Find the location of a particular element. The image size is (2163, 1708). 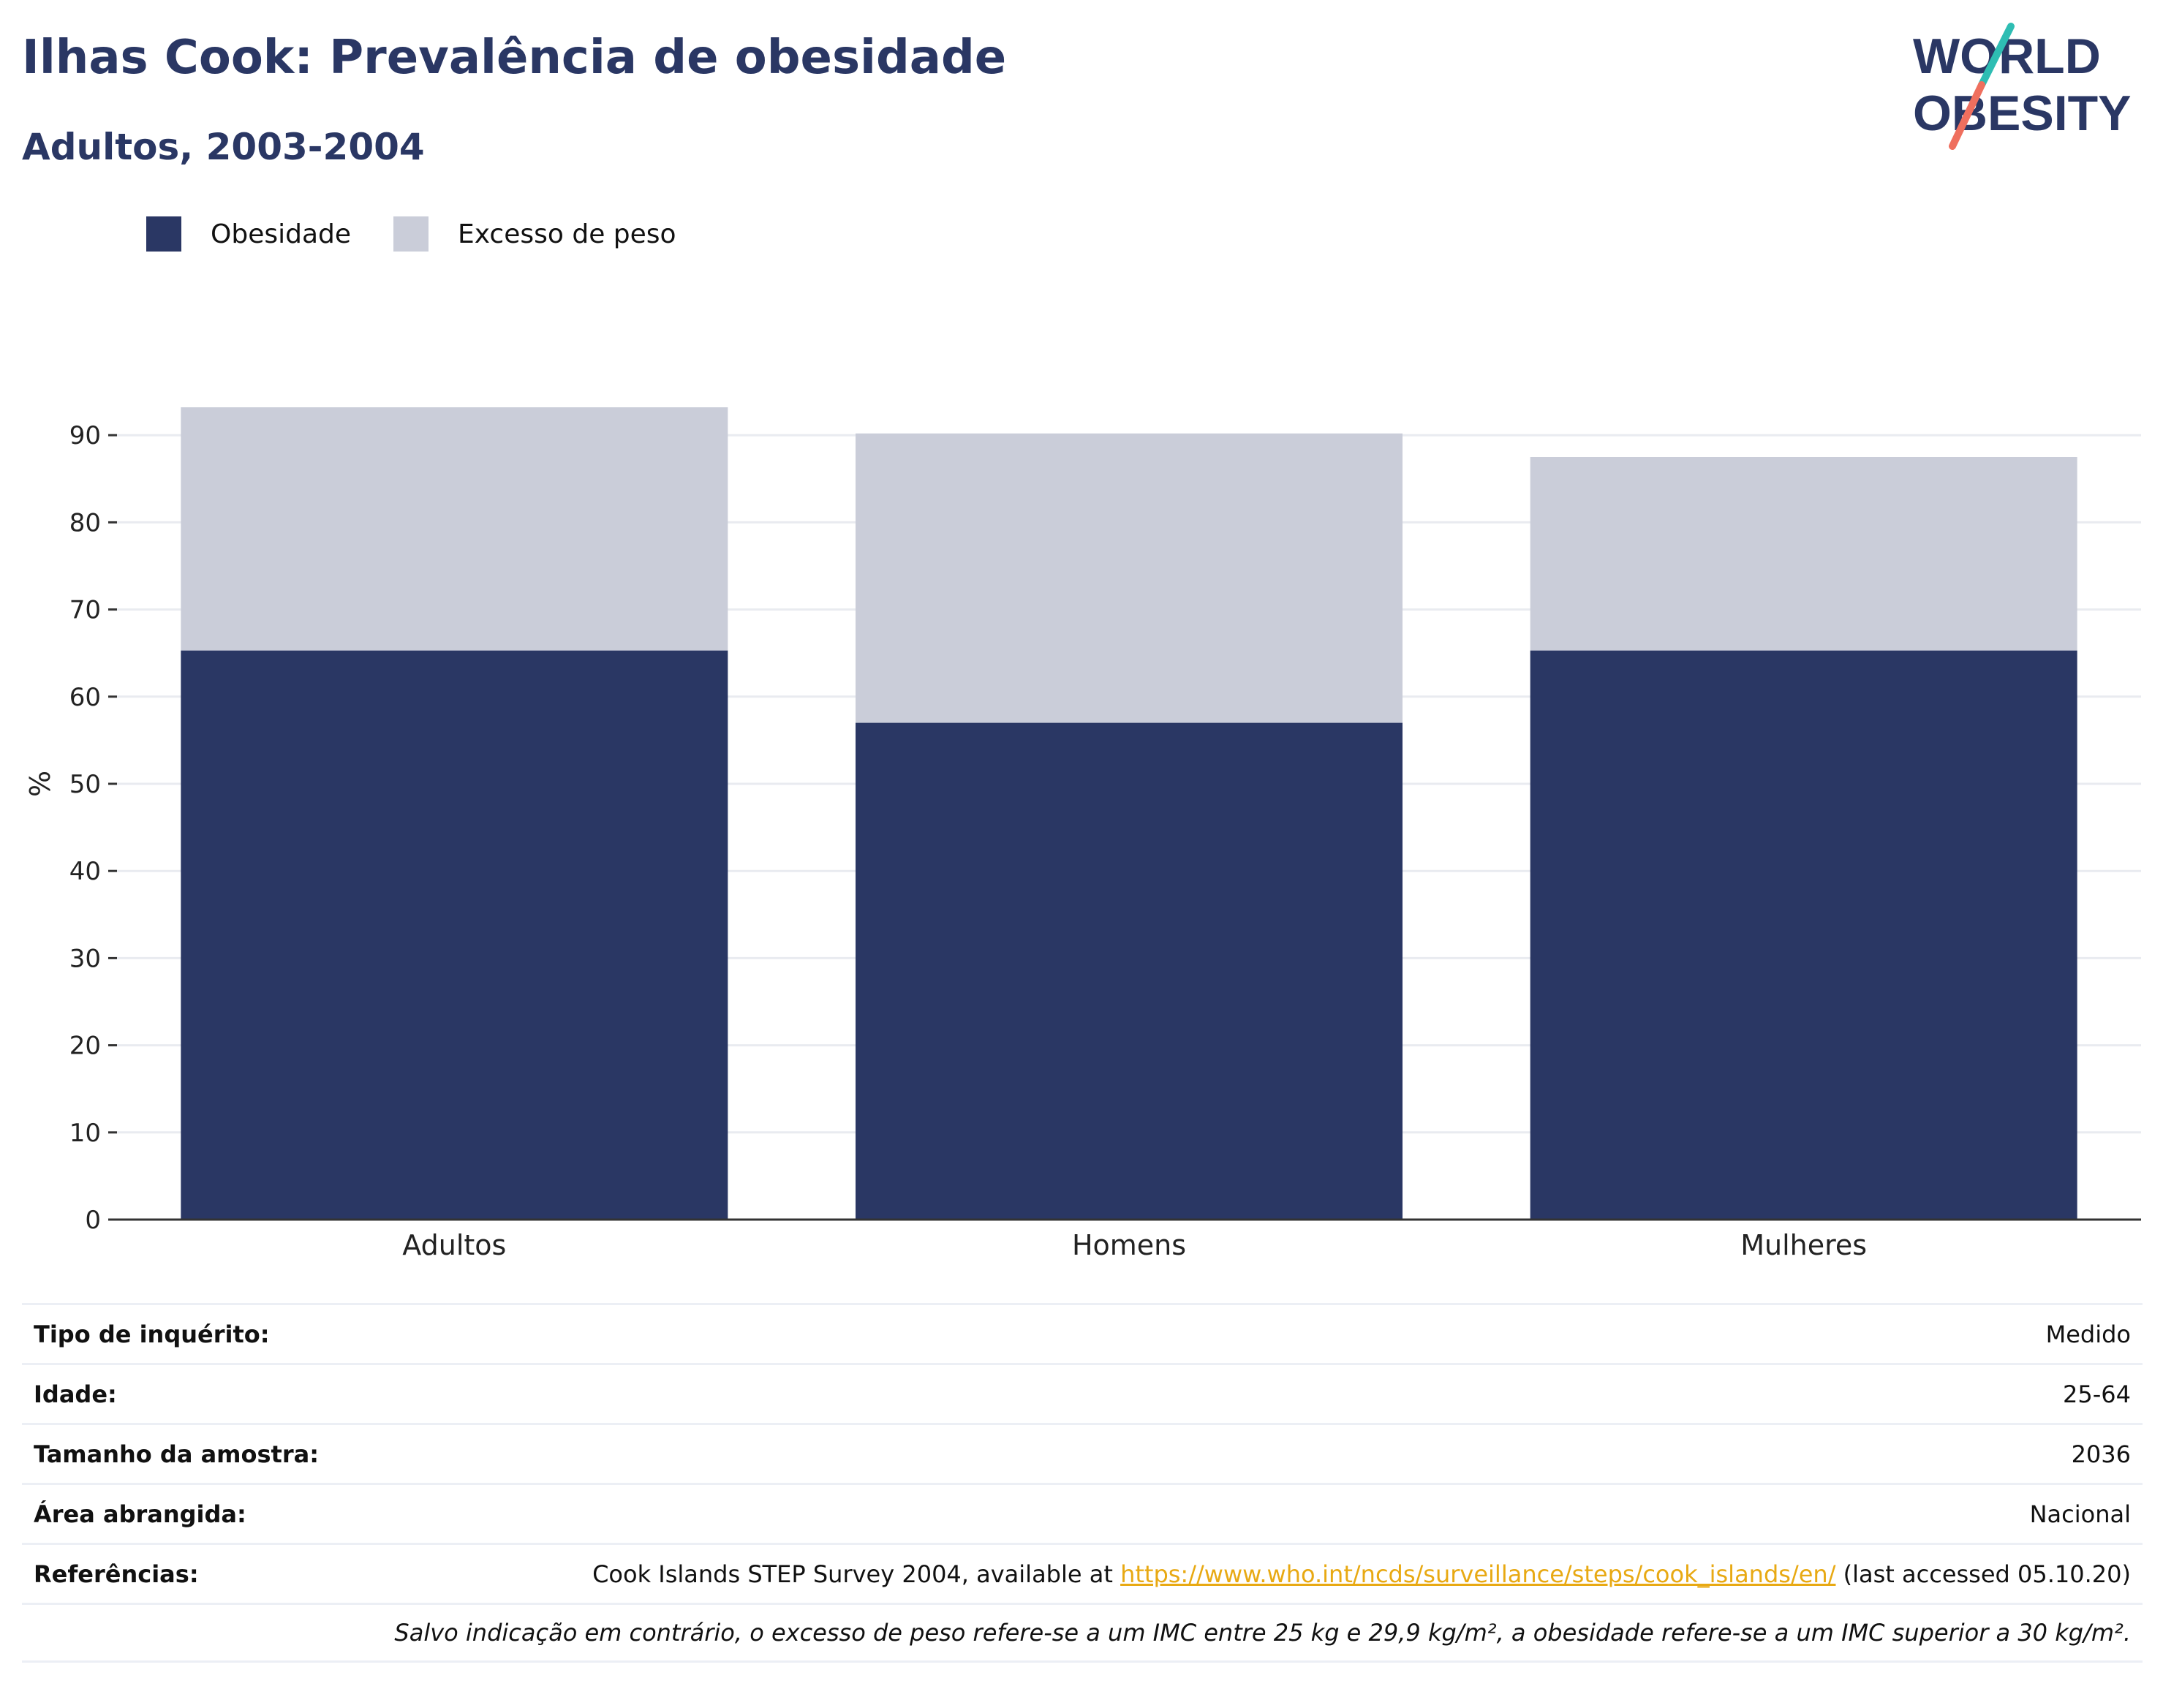

logo-line2: OBESITY is located at coordinates (2023, 113).